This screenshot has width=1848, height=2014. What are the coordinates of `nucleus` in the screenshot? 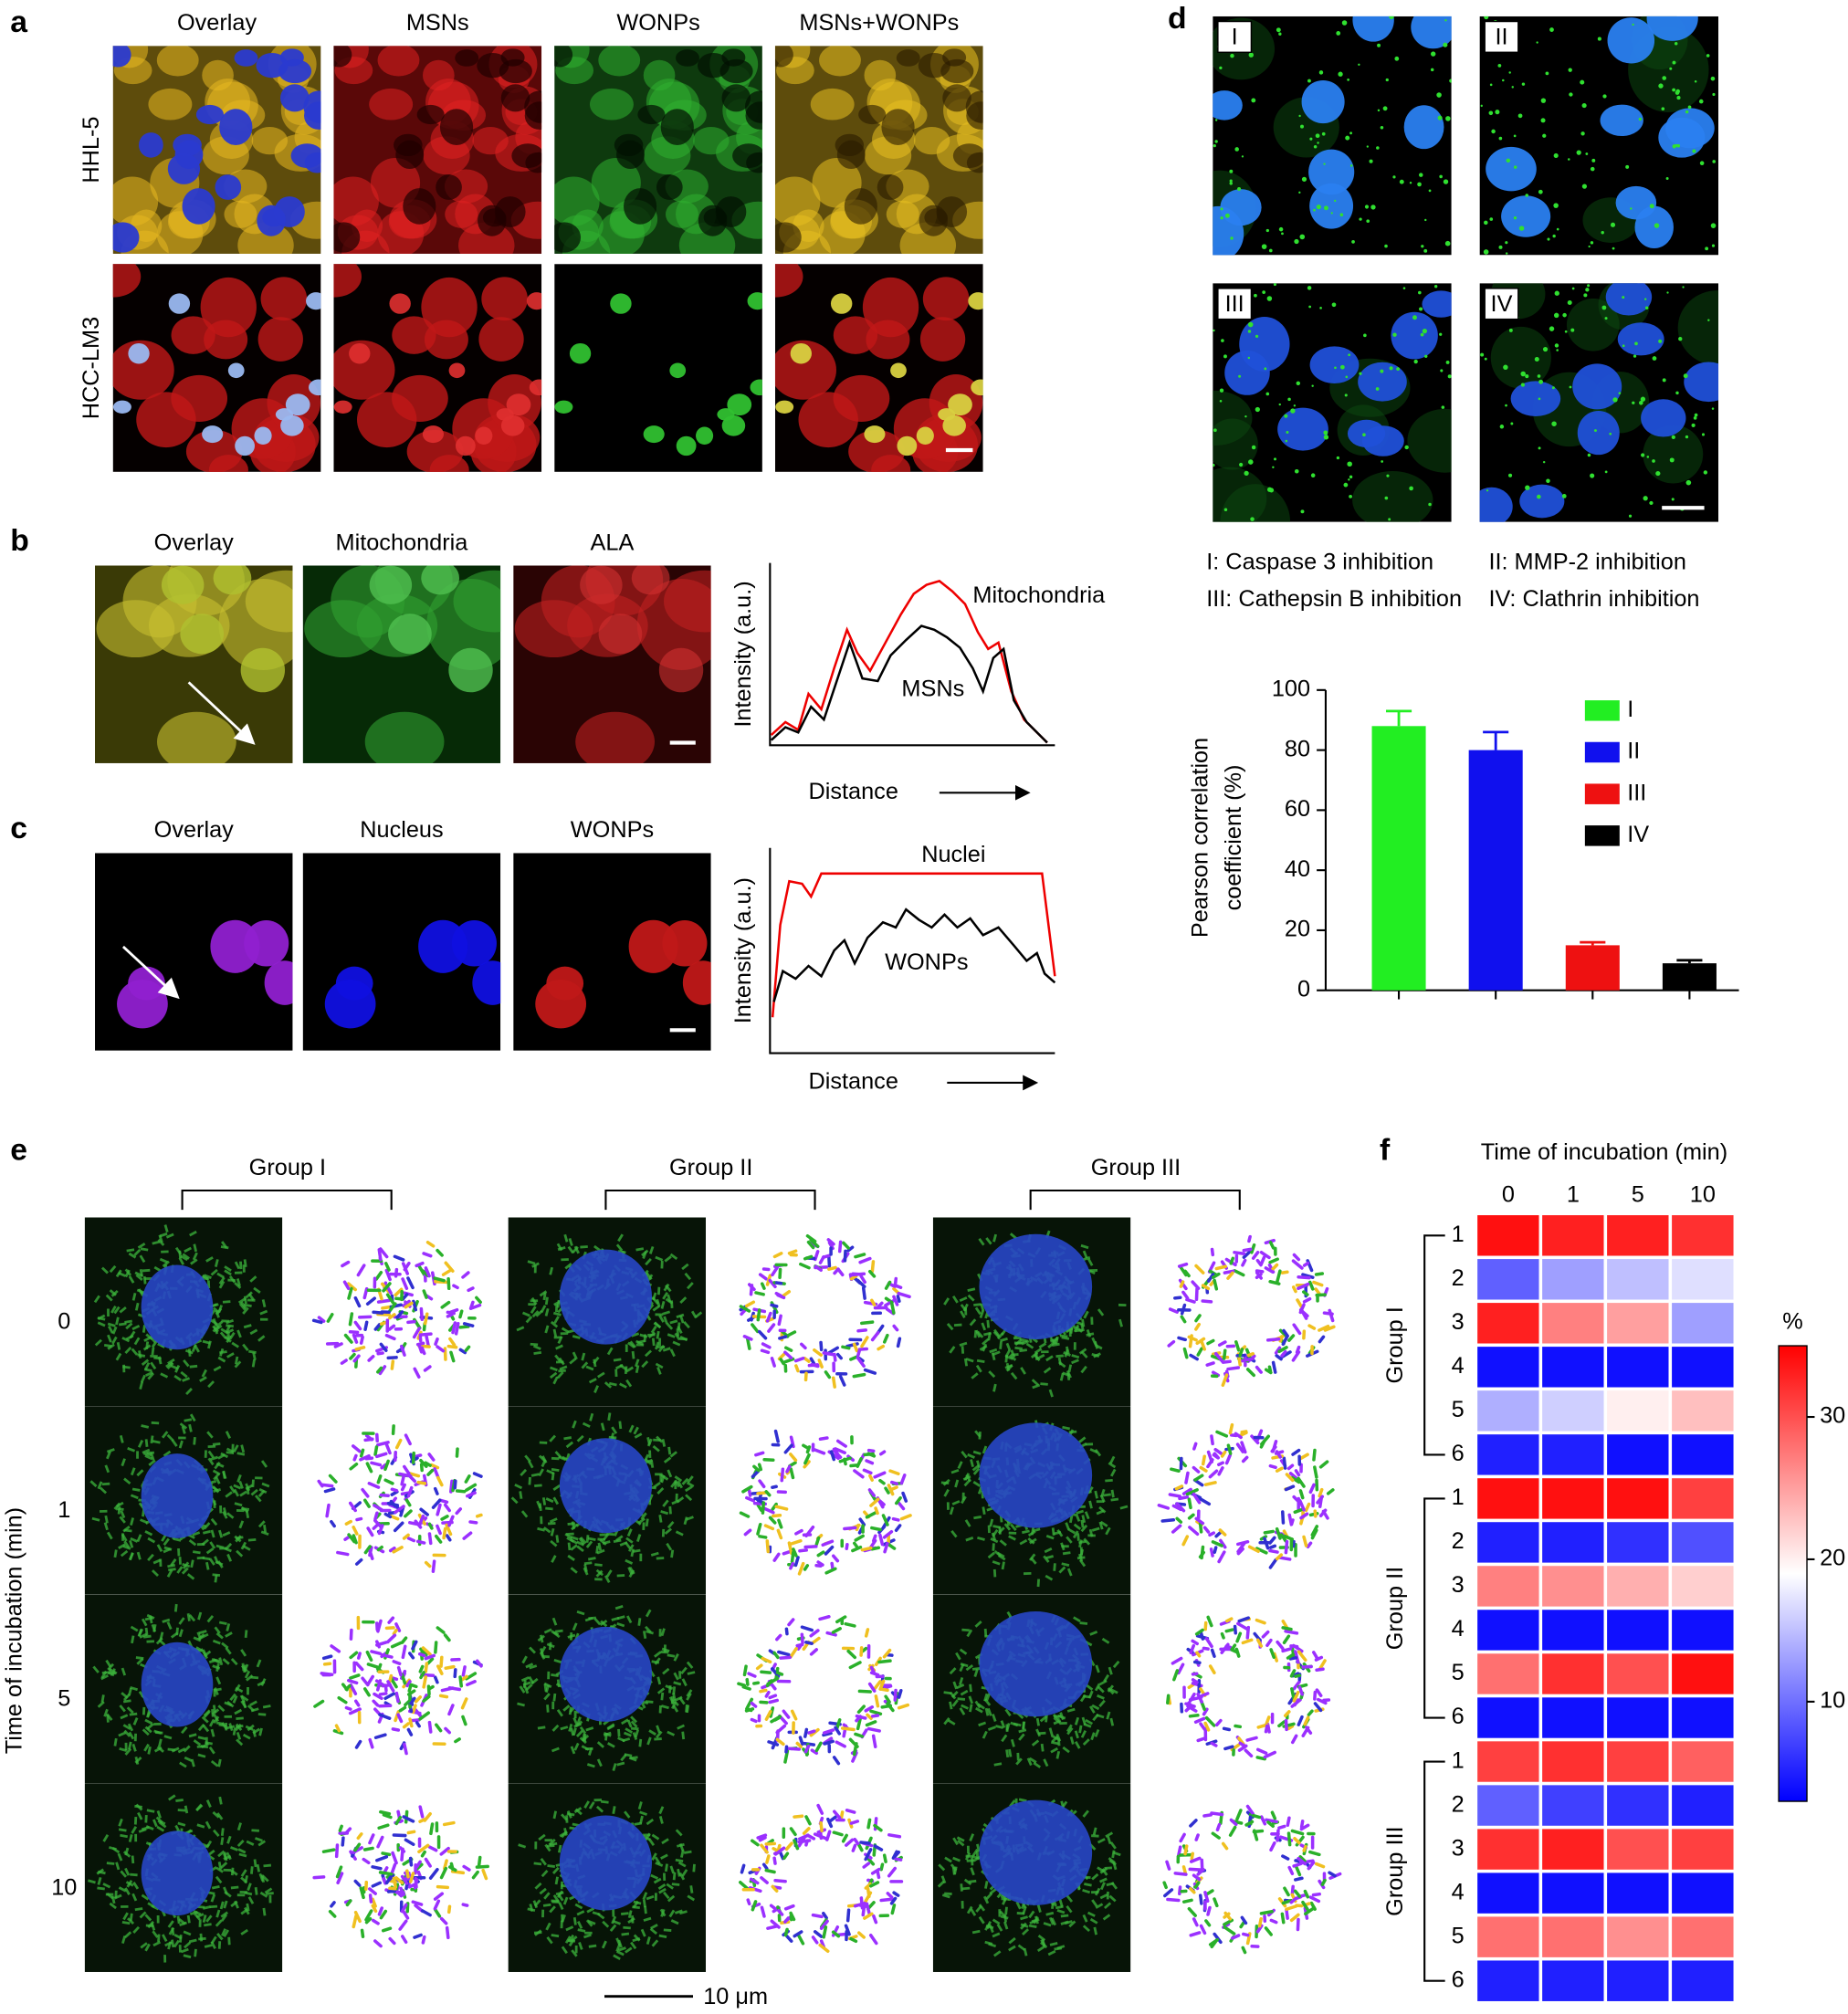 It's located at (177, 1684).